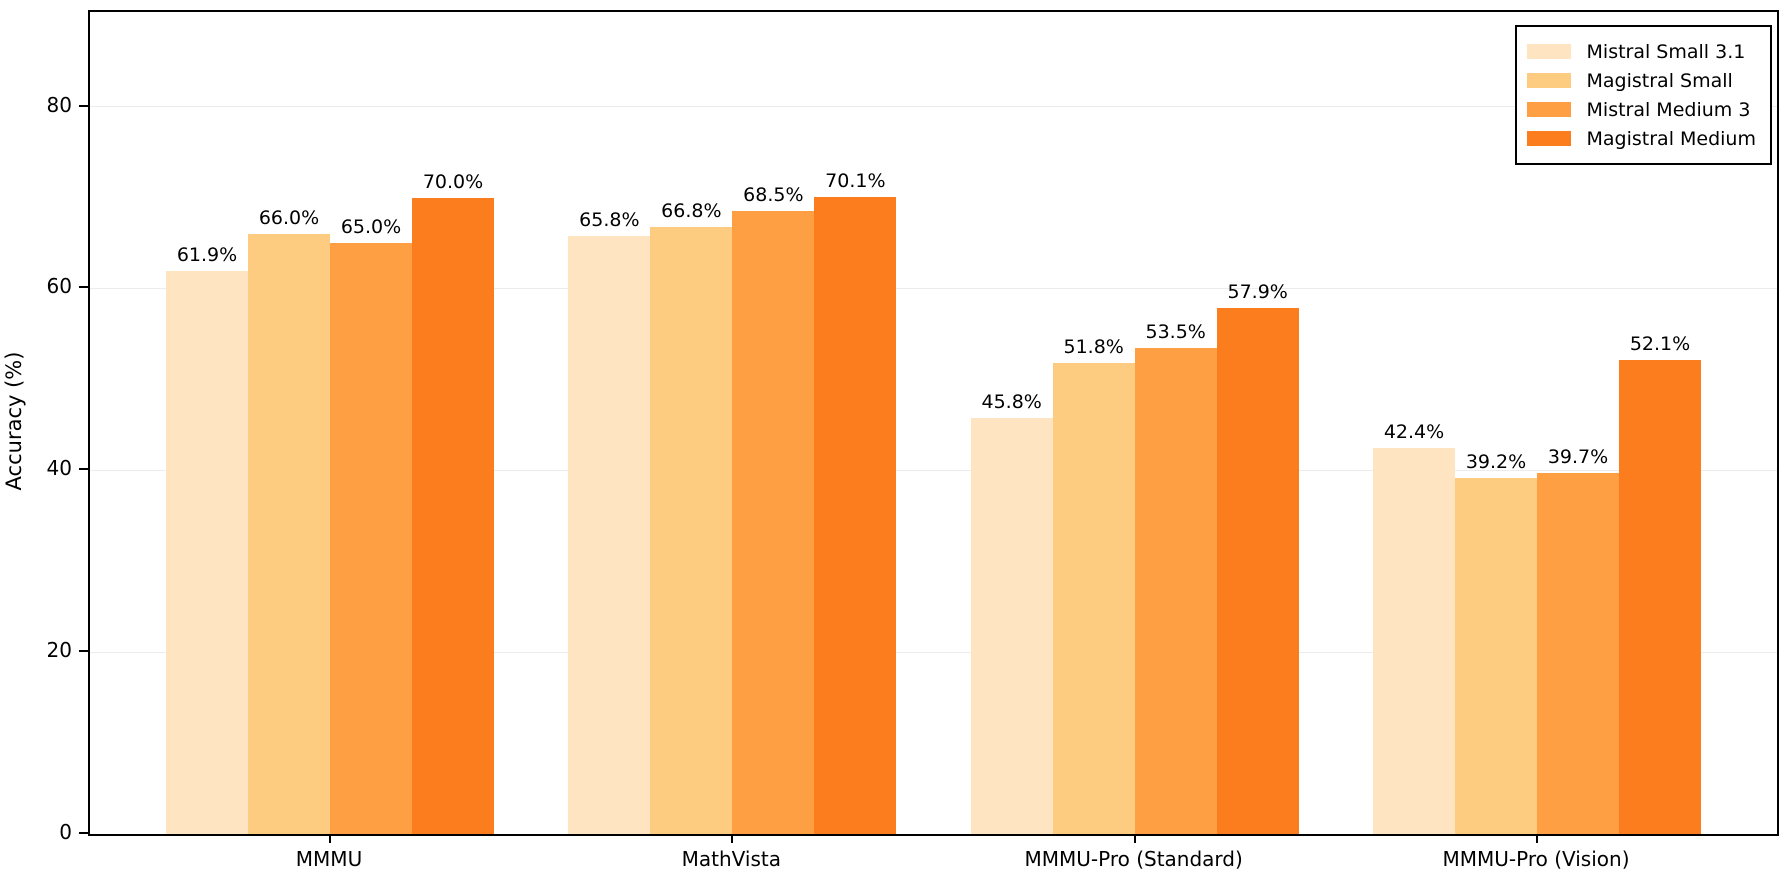  Describe the element at coordinates (329, 859) in the screenshot. I see `x-tick-label: MMMU` at that location.